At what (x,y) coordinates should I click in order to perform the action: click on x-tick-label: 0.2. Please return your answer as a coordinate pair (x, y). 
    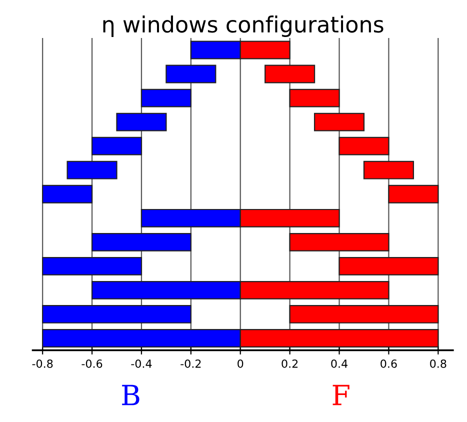
    Looking at the image, I should click on (290, 363).